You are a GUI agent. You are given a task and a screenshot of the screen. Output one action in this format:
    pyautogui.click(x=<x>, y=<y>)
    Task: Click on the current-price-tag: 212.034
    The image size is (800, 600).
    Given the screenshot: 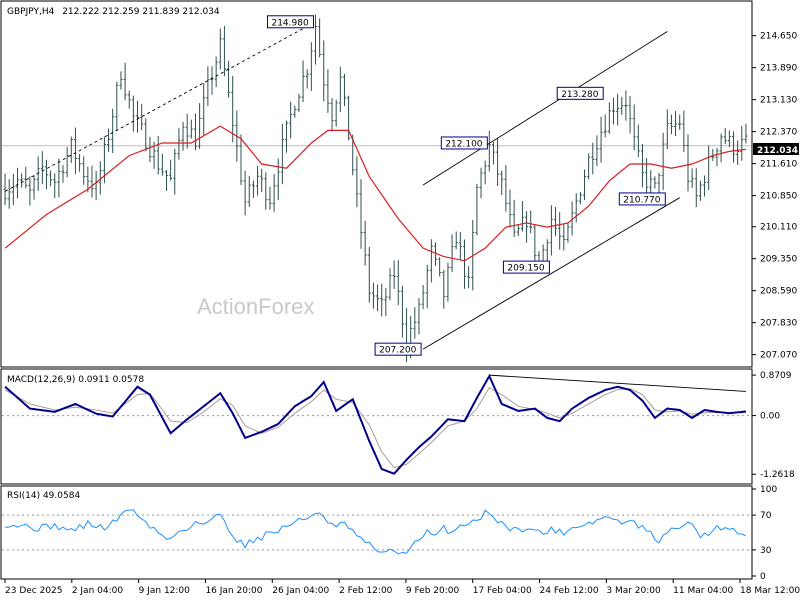 What is the action you would take?
    pyautogui.click(x=776, y=149)
    